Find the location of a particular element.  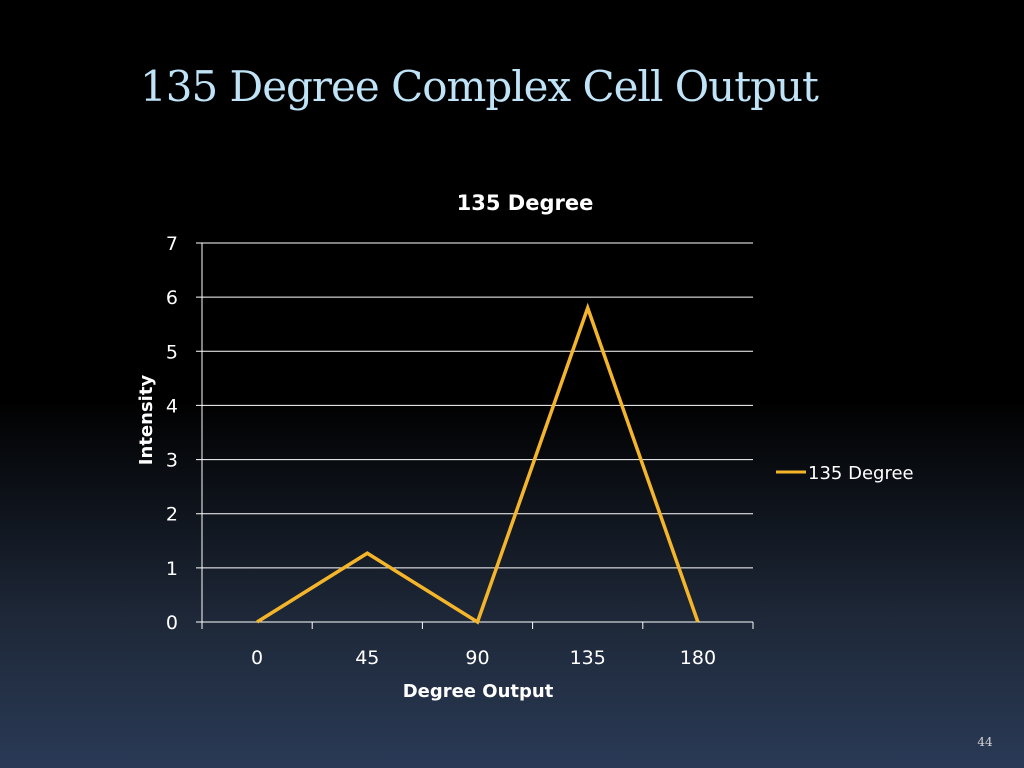

slide-title: 135 Degree Complex Cell Output is located at coordinates (479, 86).